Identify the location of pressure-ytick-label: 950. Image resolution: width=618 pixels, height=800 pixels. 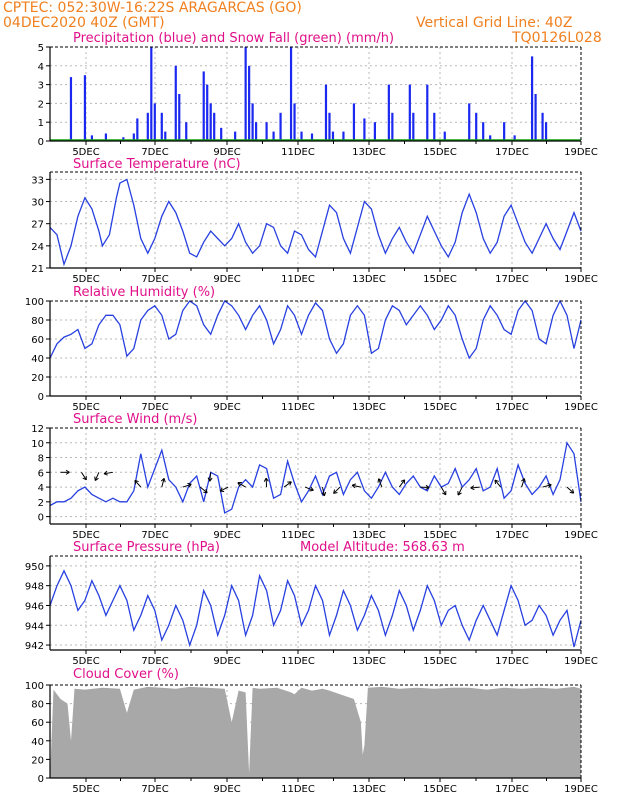
(34, 567).